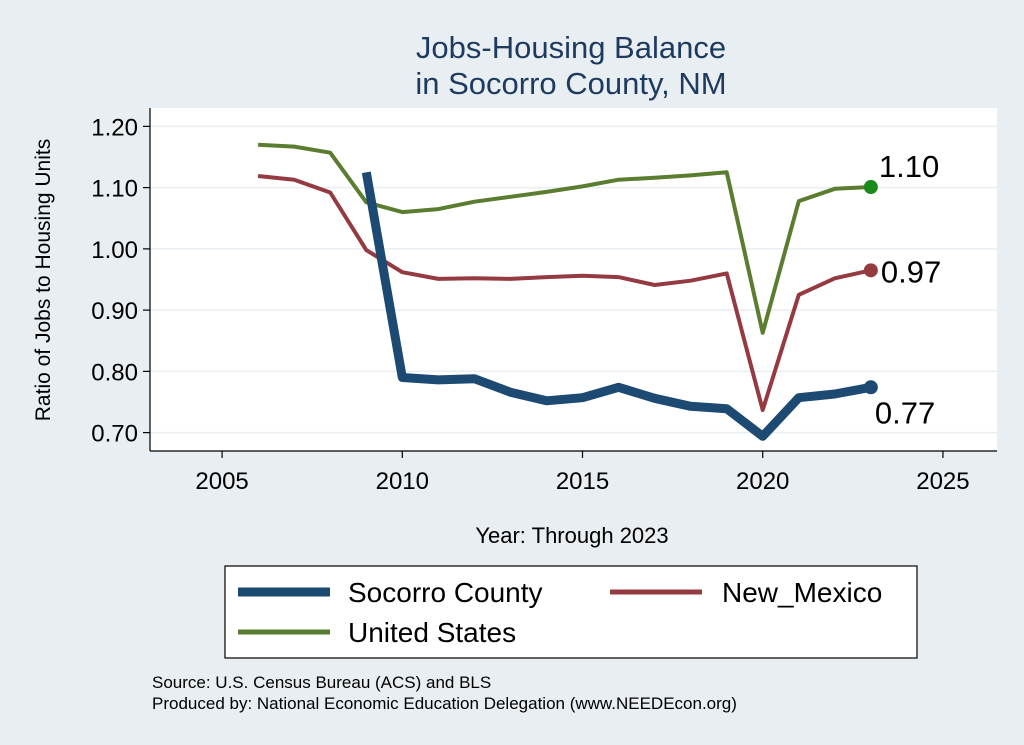 This screenshot has width=1024, height=745. Describe the element at coordinates (870, 387) in the screenshot. I see `end-marker-socorro-county` at that location.